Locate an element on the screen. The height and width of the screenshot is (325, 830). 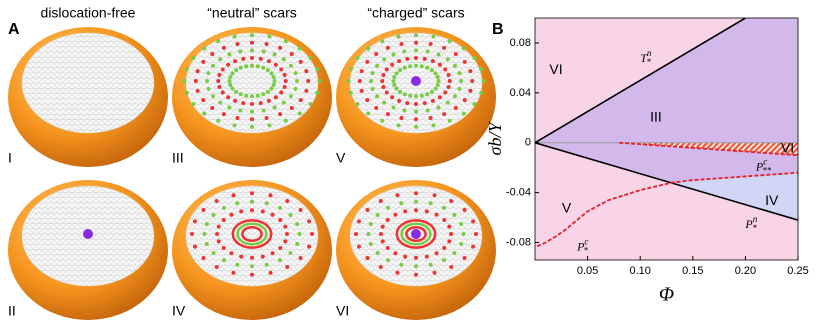
image-label: II is located at coordinates (12, 311).